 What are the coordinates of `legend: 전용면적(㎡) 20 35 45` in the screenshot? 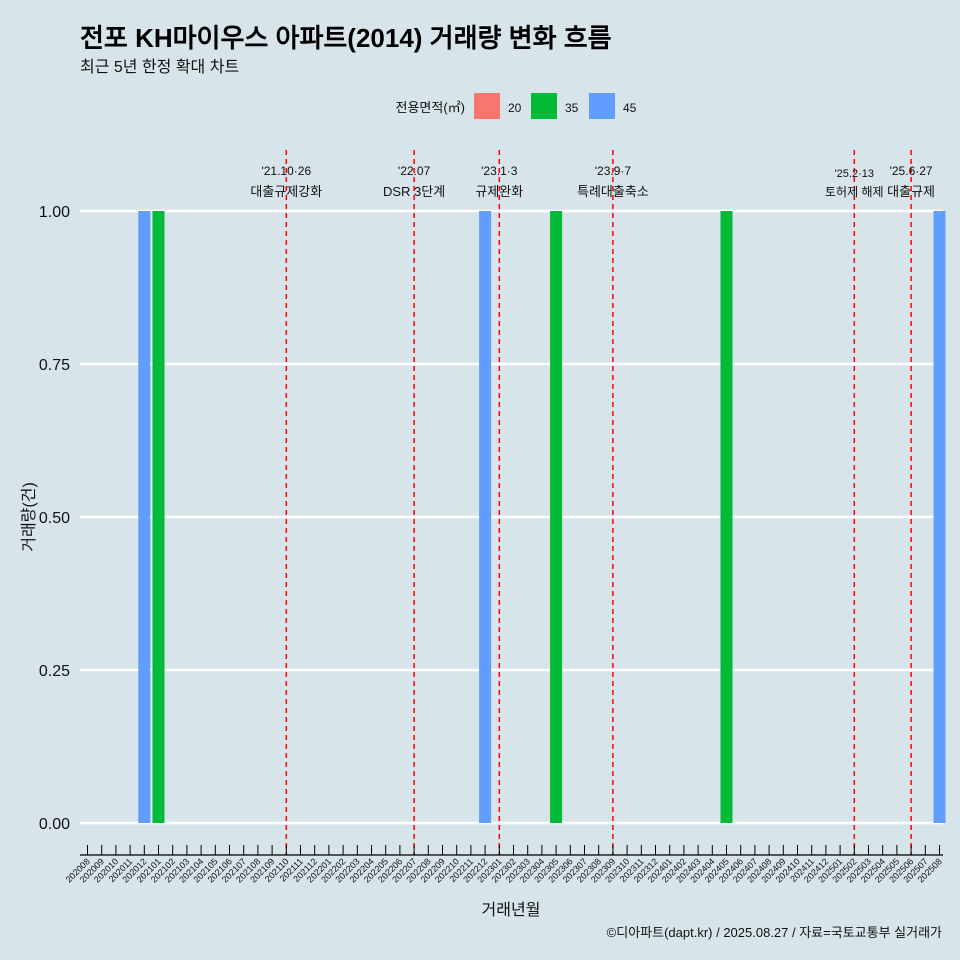 It's located at (516, 106).